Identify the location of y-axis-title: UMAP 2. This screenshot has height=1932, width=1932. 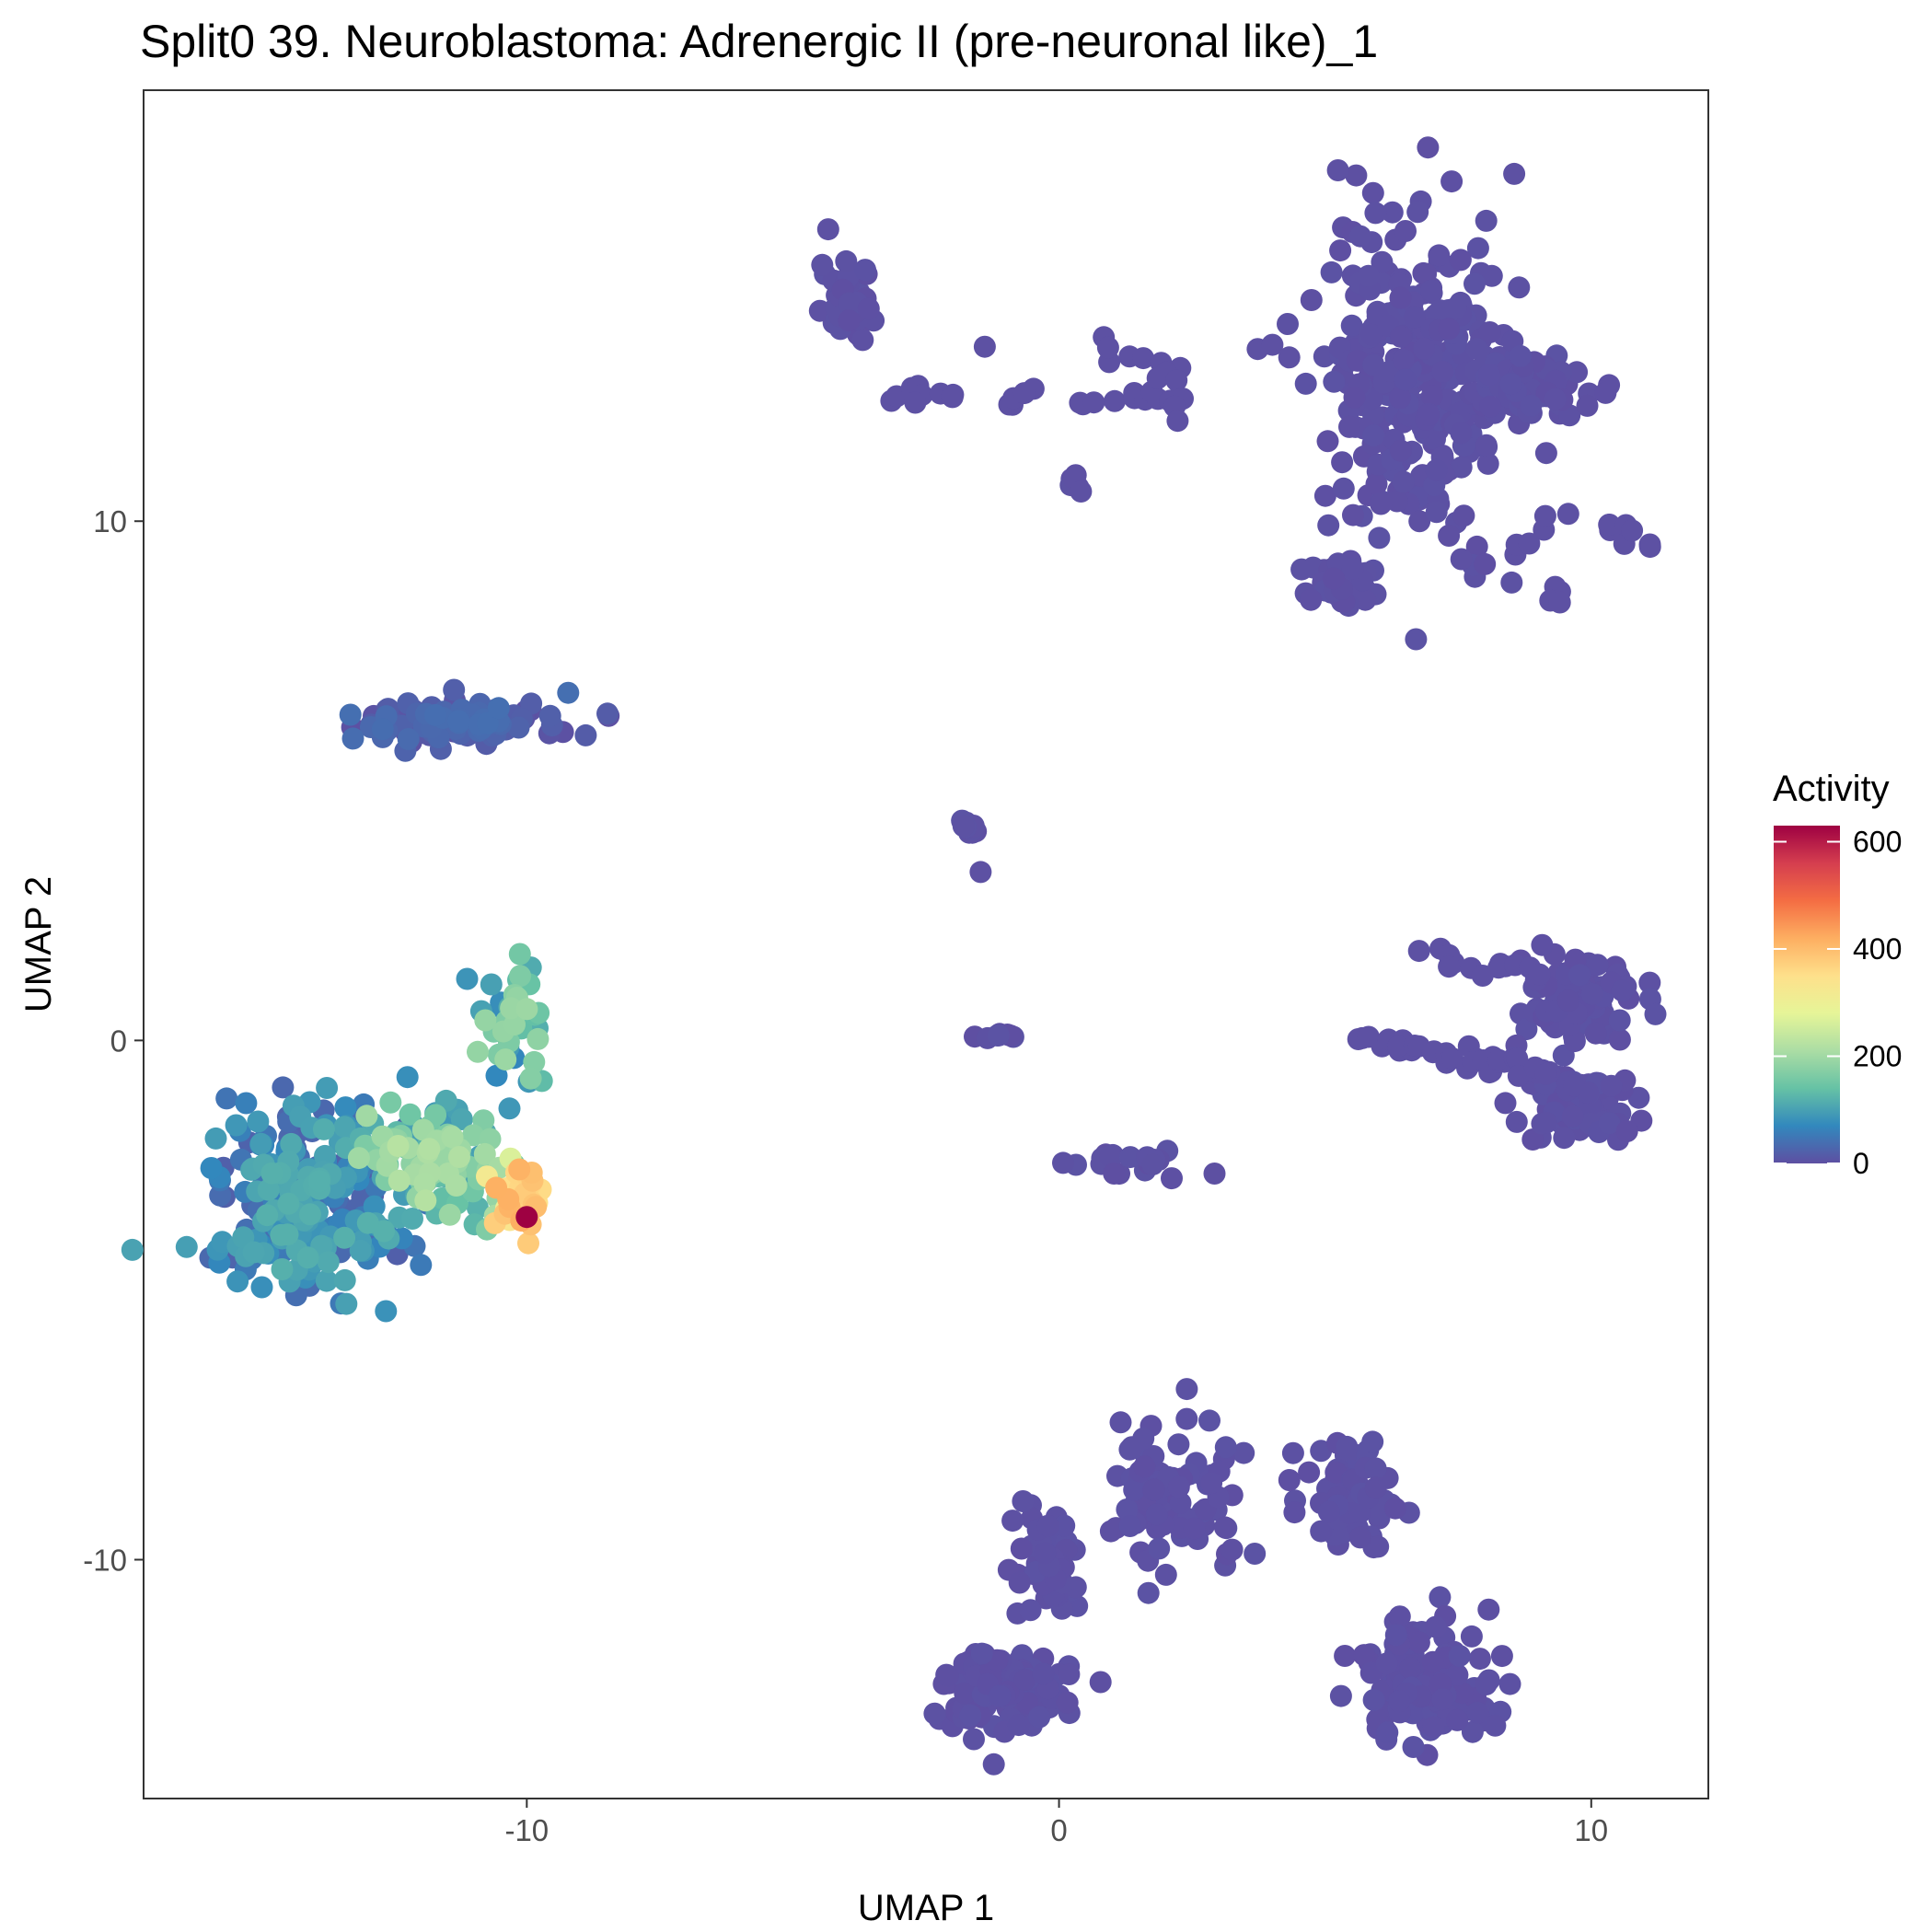
(38, 944).